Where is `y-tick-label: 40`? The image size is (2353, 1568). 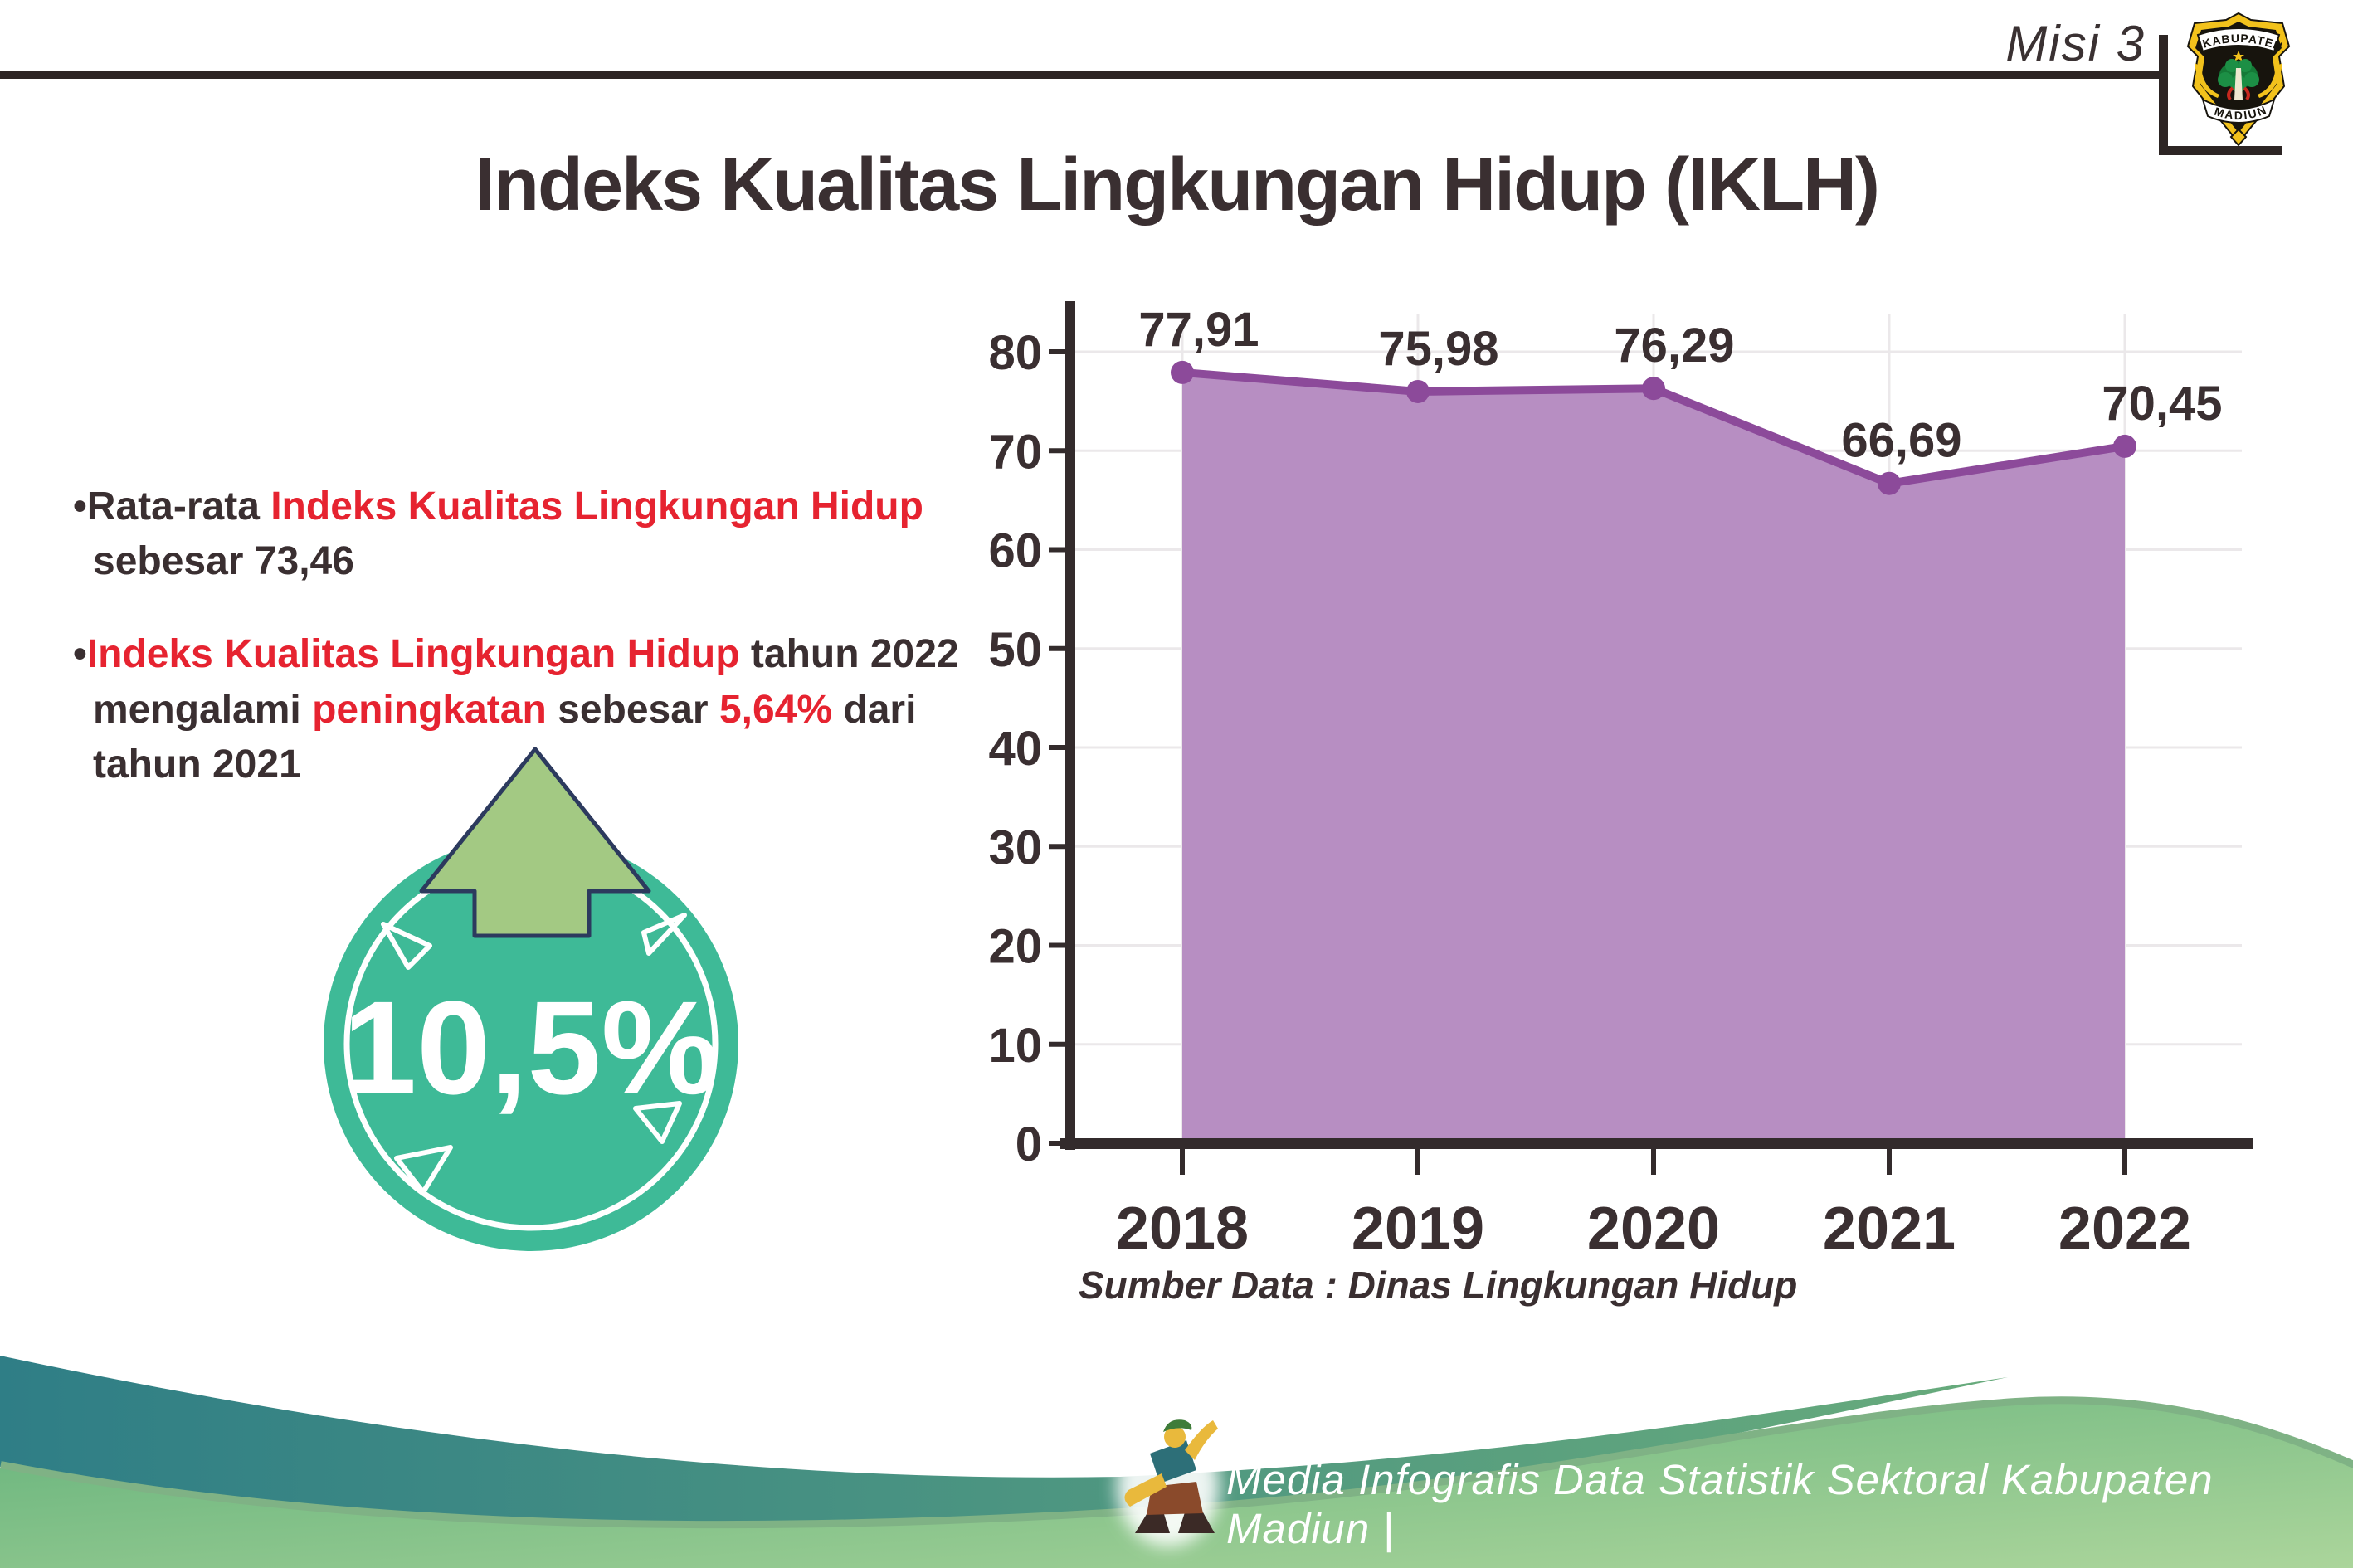 y-tick-label: 40 is located at coordinates (1015, 749).